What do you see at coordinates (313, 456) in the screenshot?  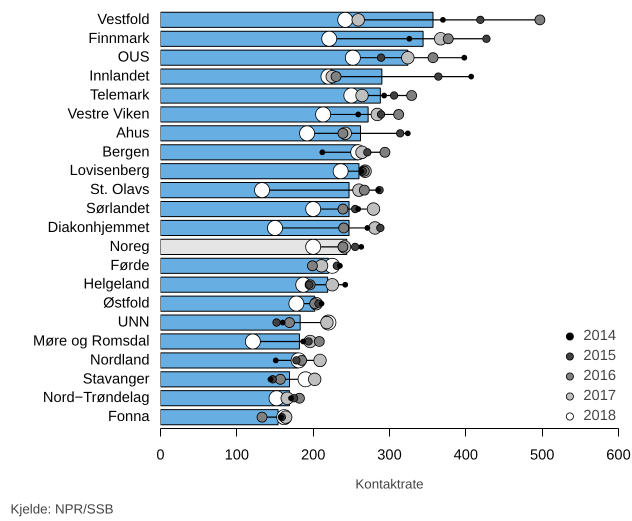 I see `x-tick-label: 200` at bounding box center [313, 456].